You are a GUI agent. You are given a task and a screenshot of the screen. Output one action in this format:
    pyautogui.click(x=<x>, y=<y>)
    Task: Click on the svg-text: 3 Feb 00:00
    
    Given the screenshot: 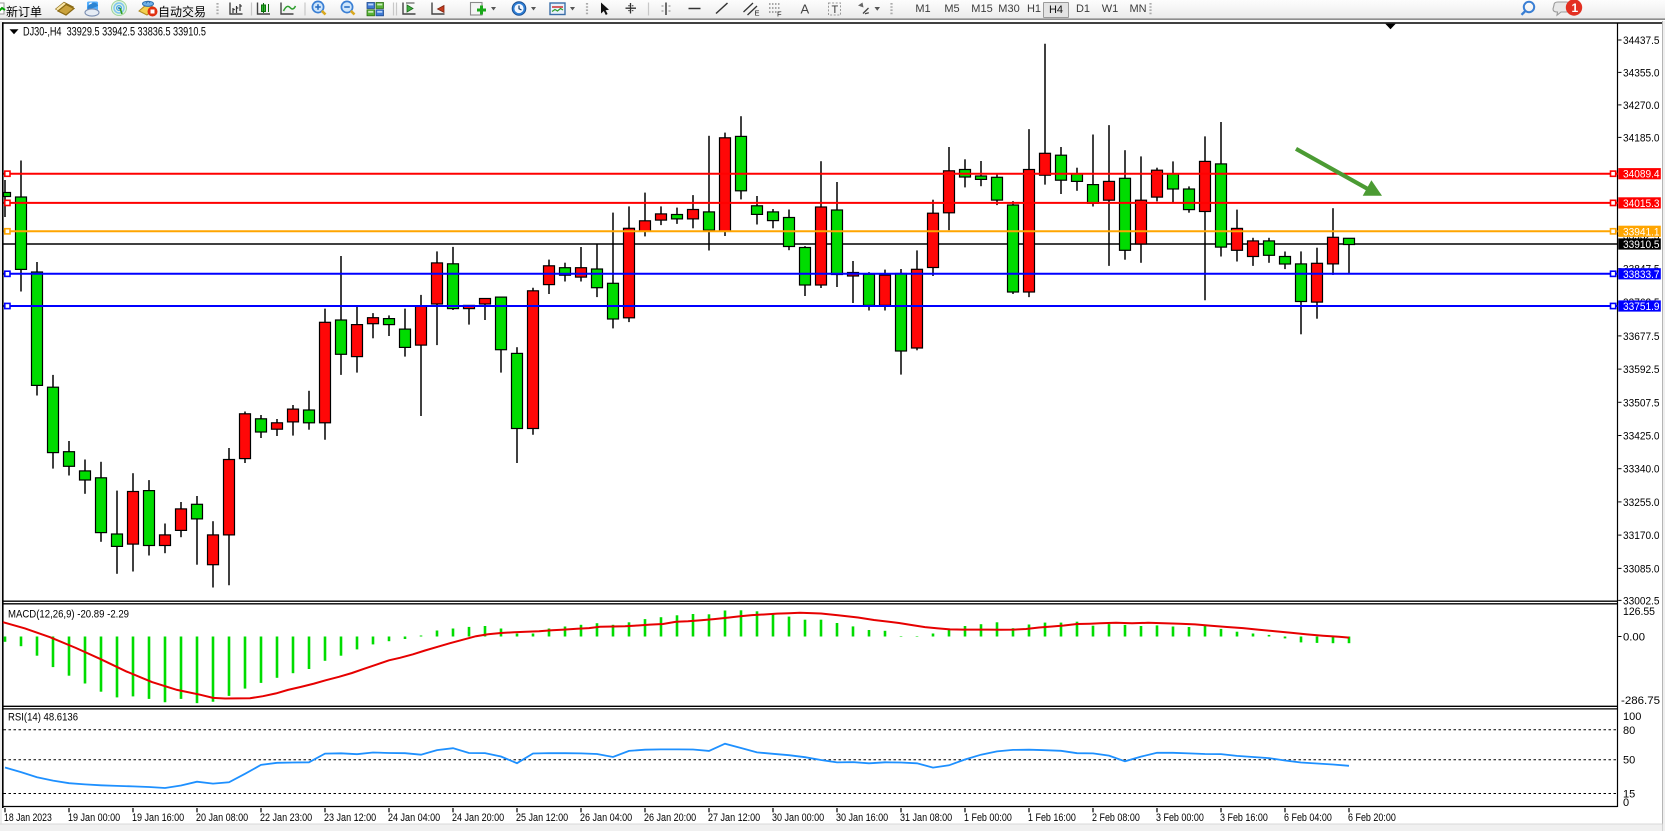 What is the action you would take?
    pyautogui.click(x=1180, y=818)
    